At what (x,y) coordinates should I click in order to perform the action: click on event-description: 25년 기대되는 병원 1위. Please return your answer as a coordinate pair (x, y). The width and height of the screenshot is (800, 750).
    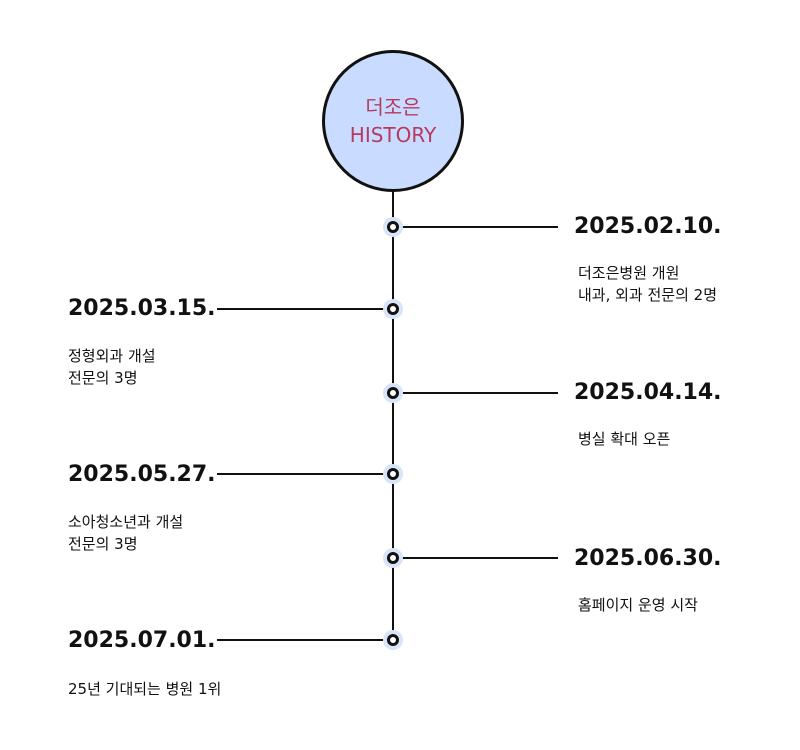
    Looking at the image, I should click on (144, 689).